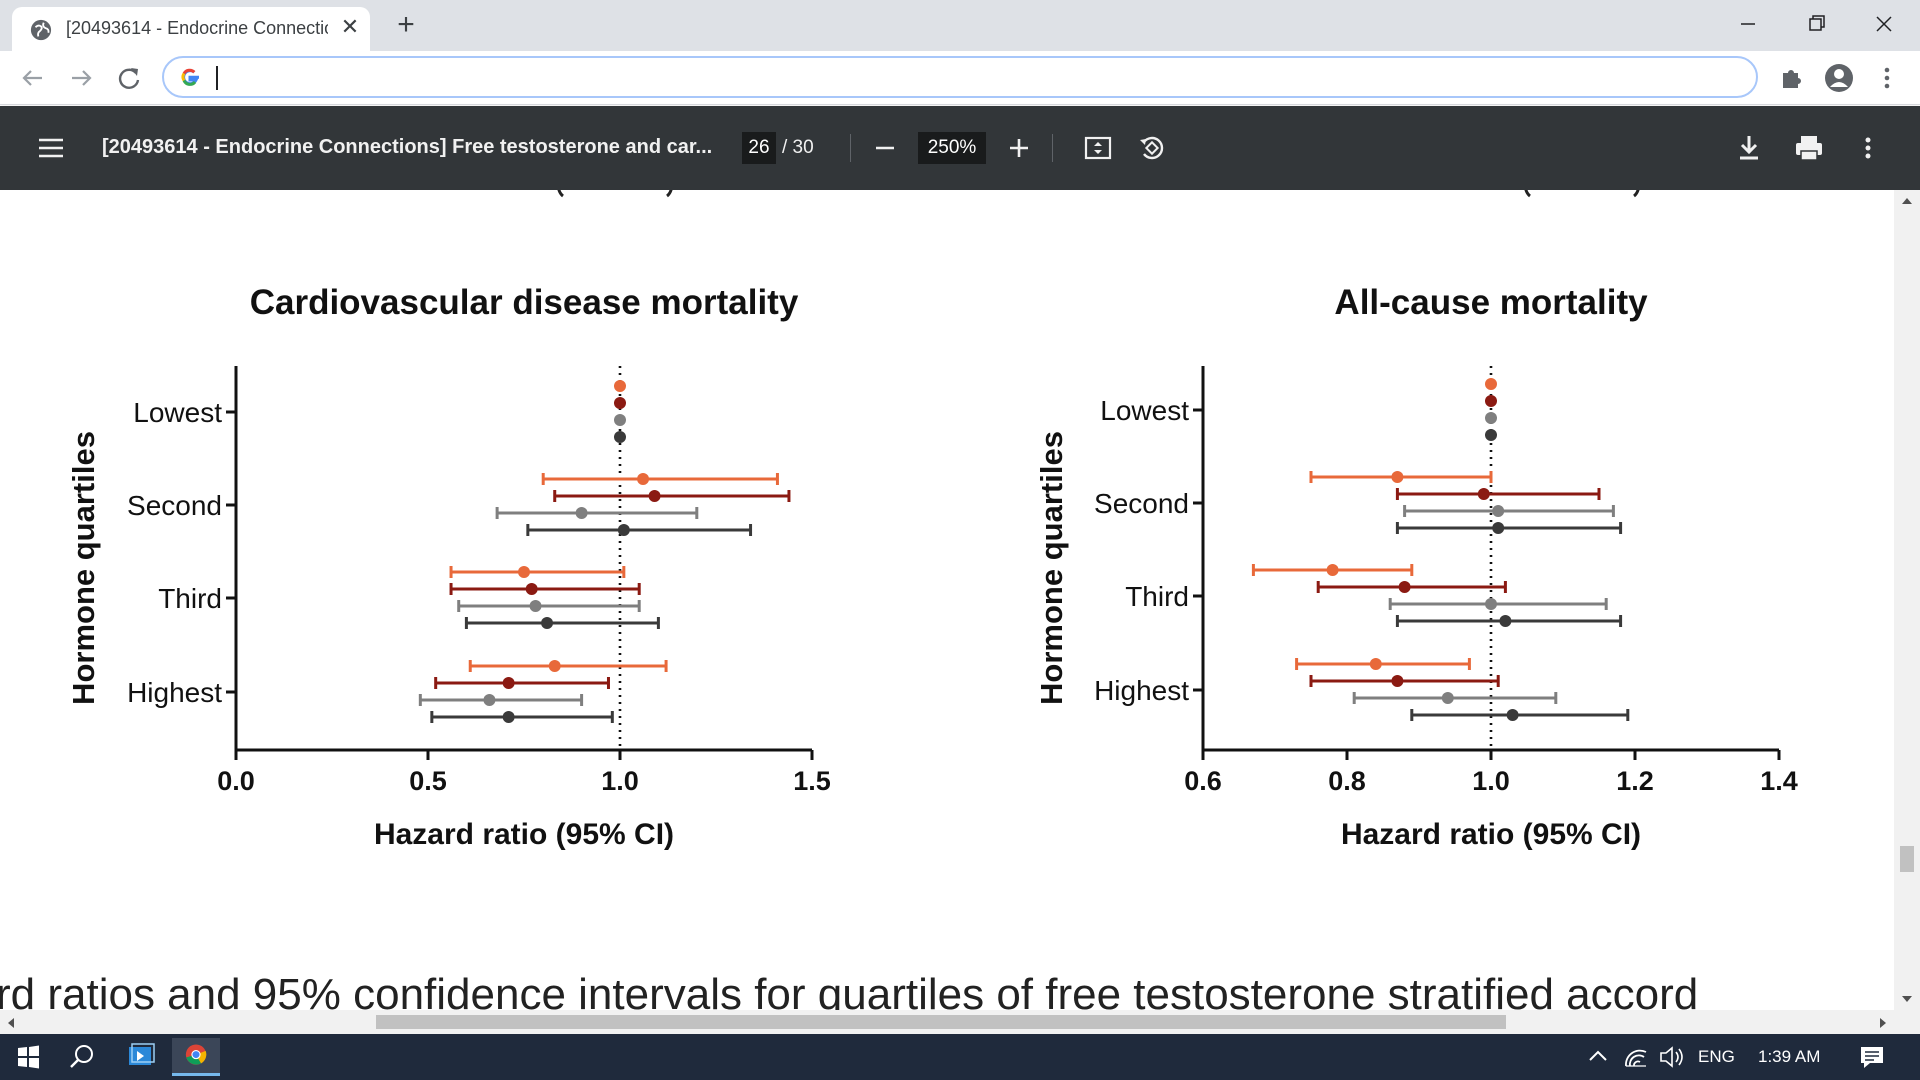 This screenshot has height=1080, width=1920. I want to click on browser-menu-icon, so click(1887, 78).